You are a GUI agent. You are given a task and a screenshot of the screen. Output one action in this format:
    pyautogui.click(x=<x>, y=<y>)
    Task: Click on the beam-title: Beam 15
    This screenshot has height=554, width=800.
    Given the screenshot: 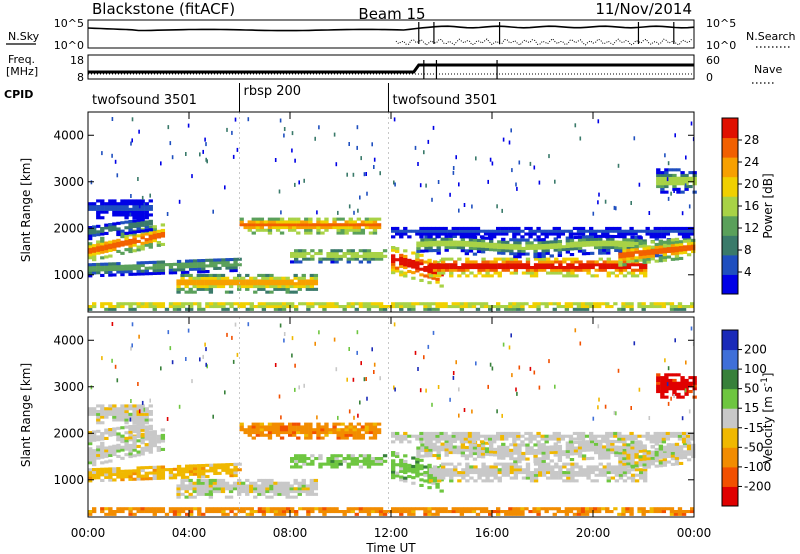 What is the action you would take?
    pyautogui.click(x=391, y=14)
    